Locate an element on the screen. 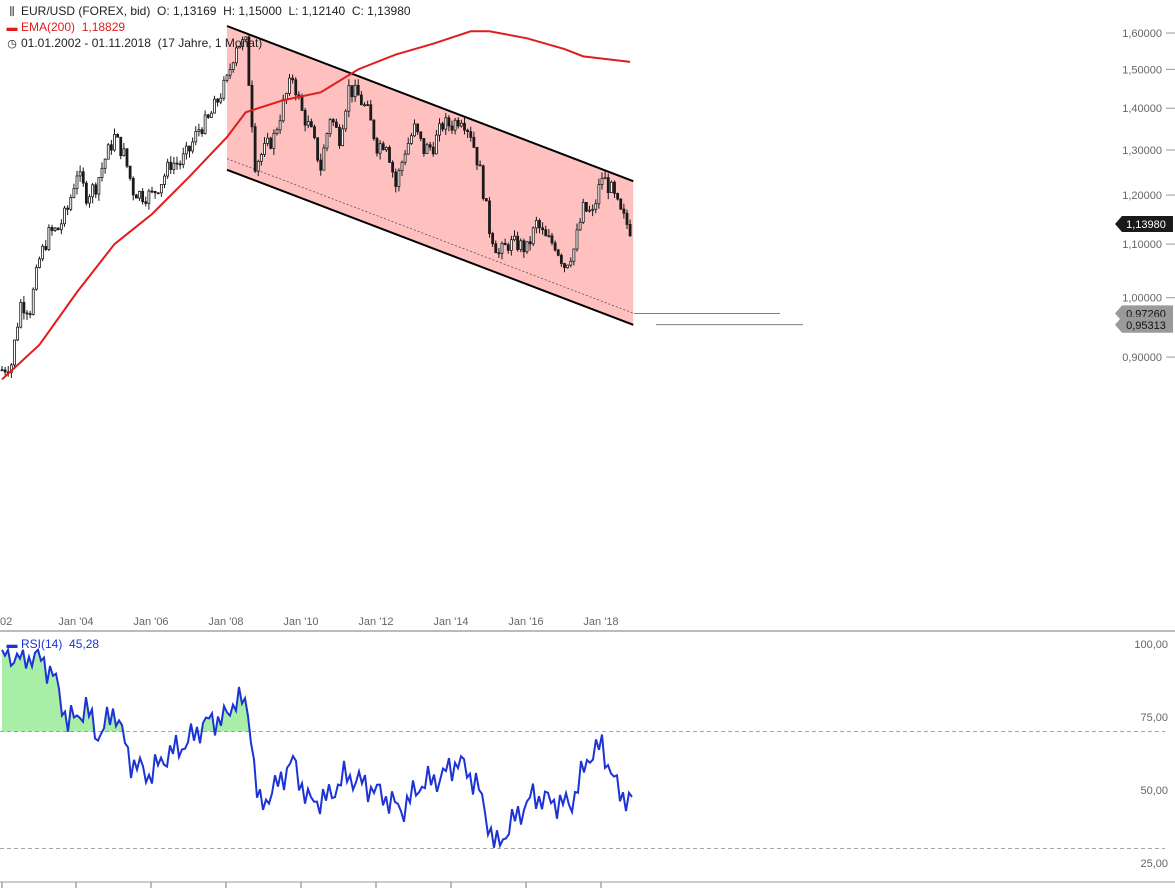  price-badge-label: 0,95313 is located at coordinates (1146, 326).